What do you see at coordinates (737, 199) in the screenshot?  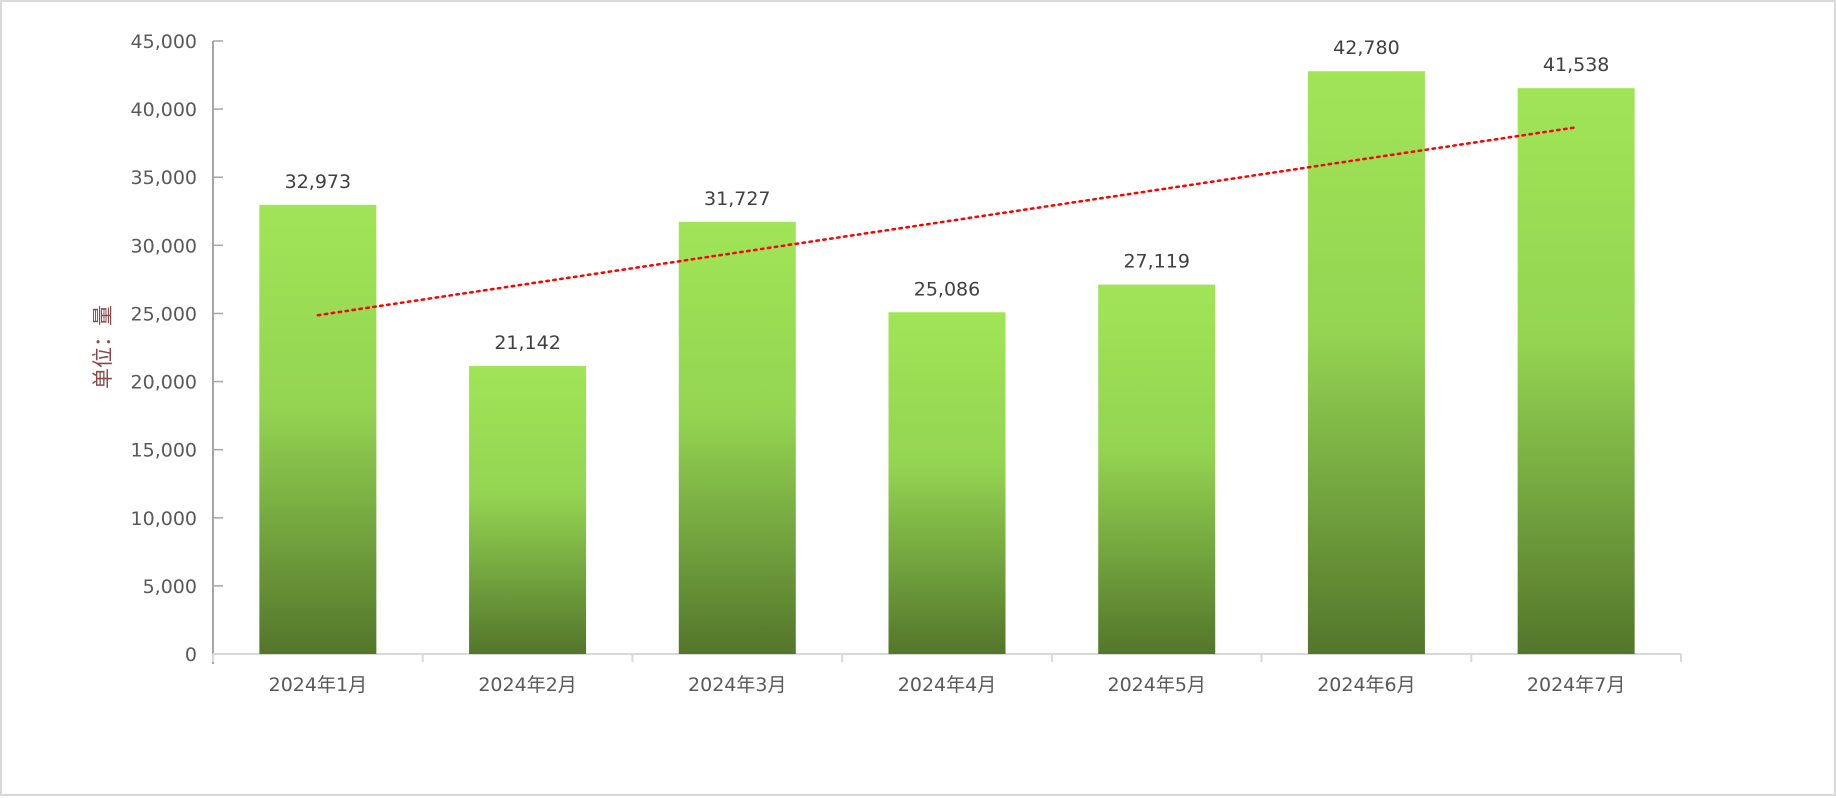 I see `data-label: 31,727` at bounding box center [737, 199].